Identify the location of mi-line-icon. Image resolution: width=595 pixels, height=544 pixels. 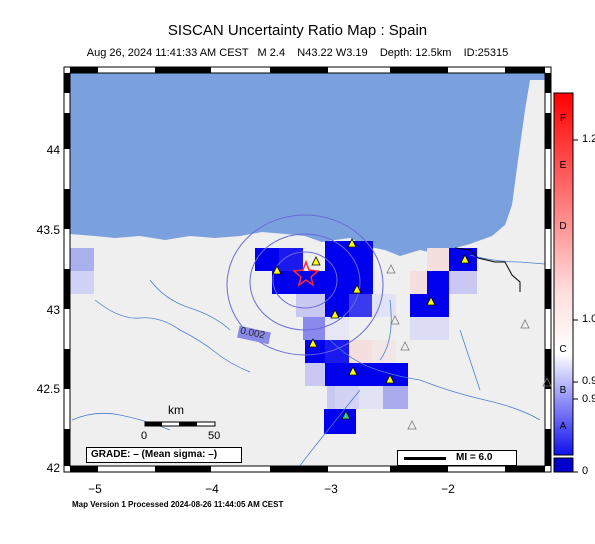
(425, 458).